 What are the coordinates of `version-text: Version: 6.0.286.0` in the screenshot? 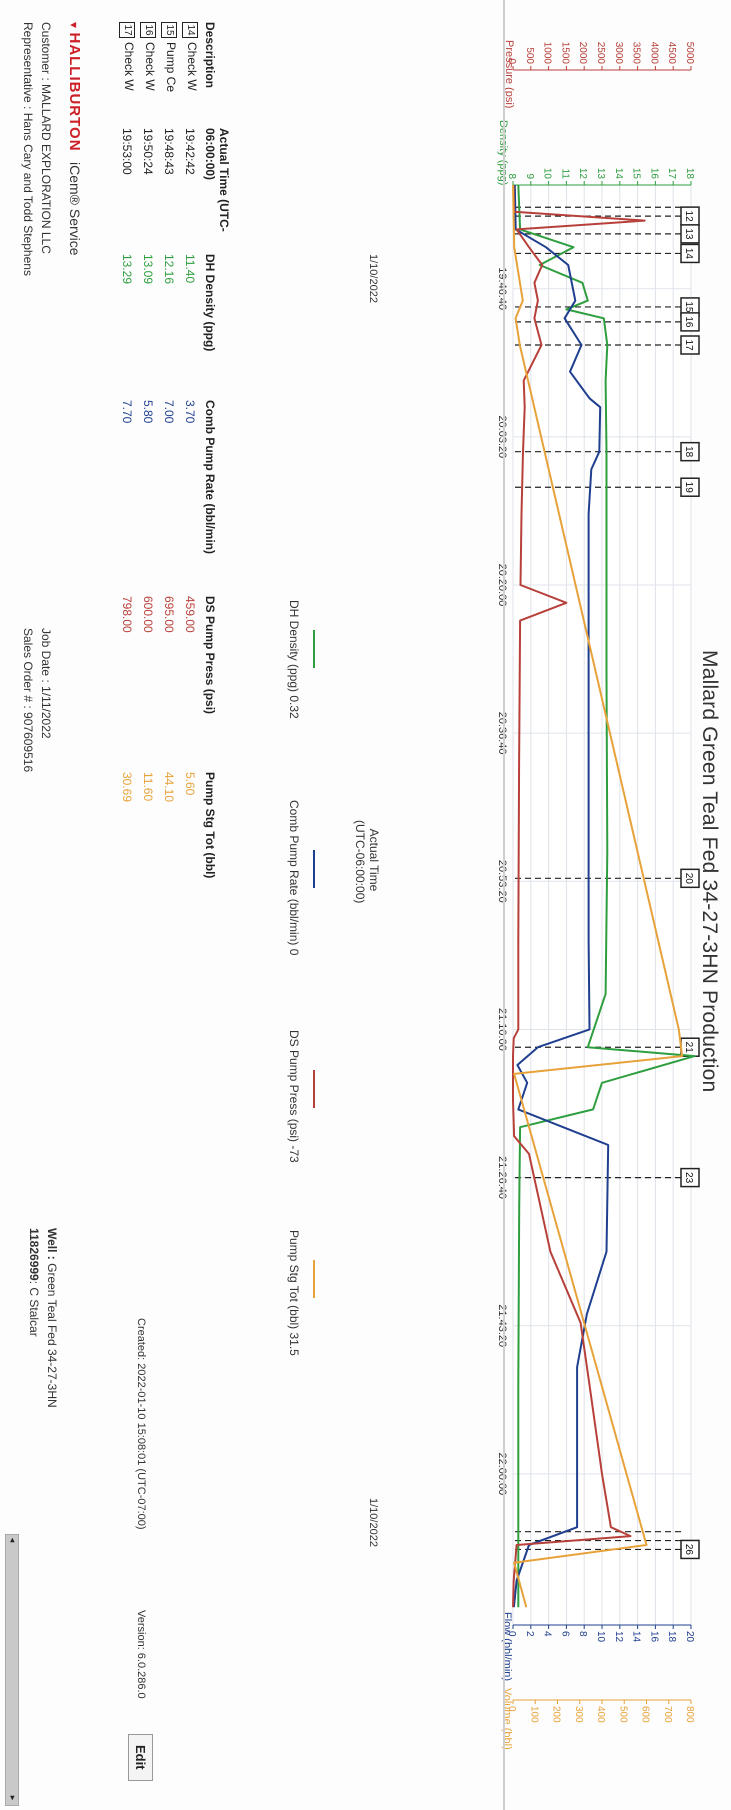 It's located at (141, 1654).